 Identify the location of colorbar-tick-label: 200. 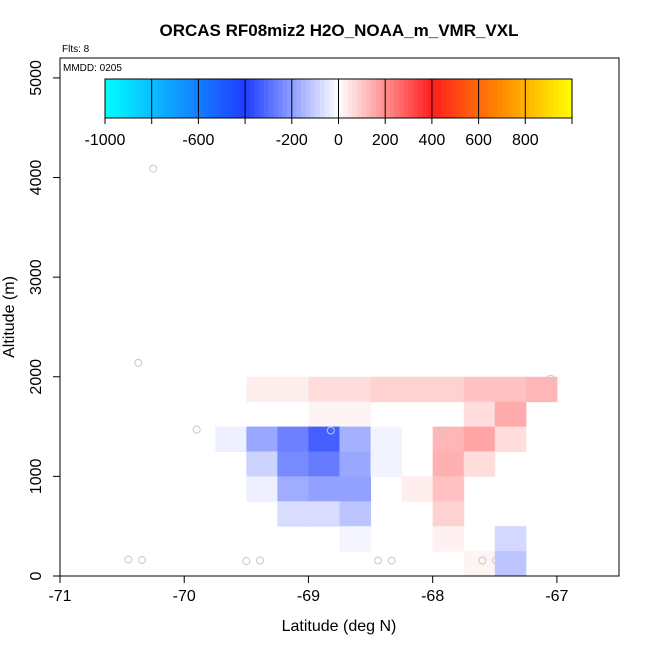
(385, 140).